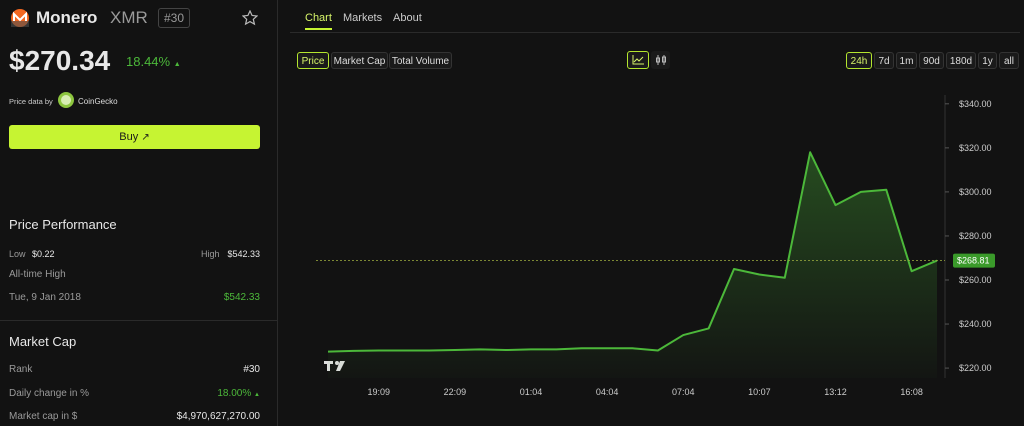 The height and width of the screenshot is (426, 1024). I want to click on ath-label: All-time High, so click(37, 274).